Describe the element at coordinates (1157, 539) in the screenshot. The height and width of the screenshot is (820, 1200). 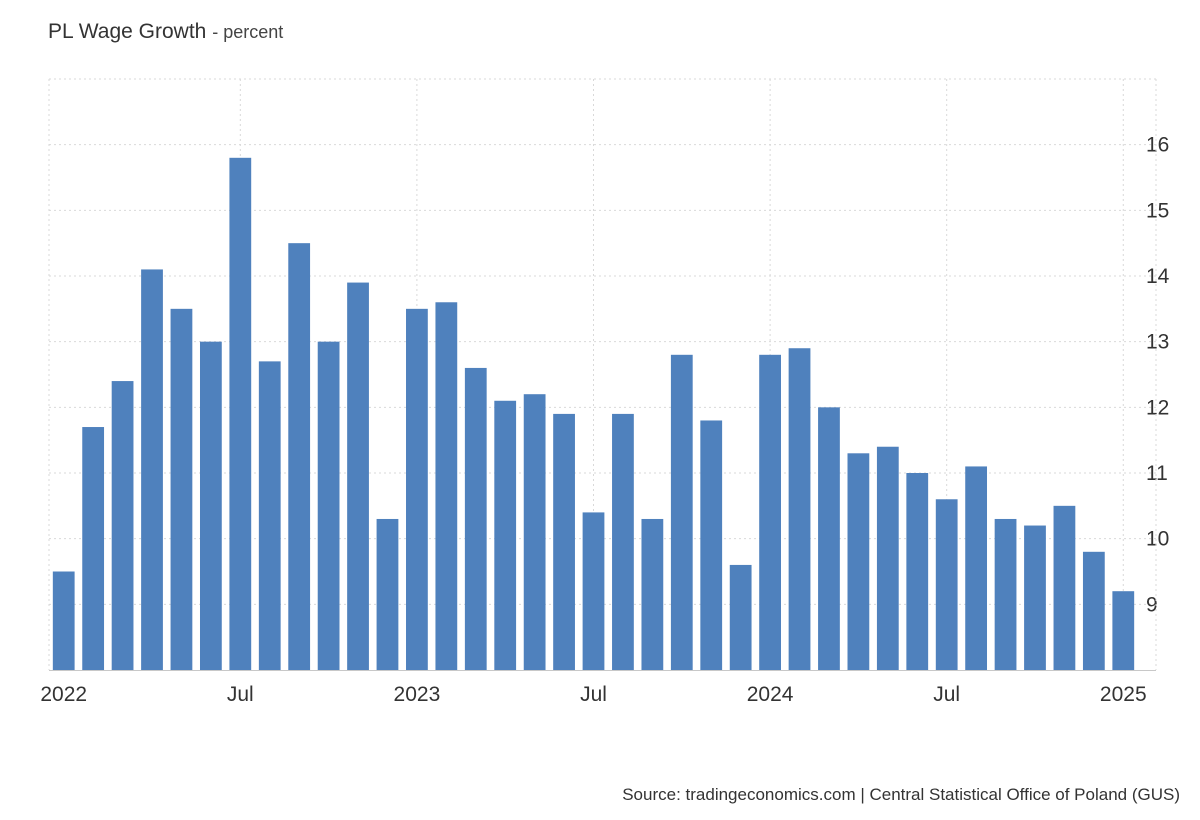
I see `y-tick-label: 10` at that location.